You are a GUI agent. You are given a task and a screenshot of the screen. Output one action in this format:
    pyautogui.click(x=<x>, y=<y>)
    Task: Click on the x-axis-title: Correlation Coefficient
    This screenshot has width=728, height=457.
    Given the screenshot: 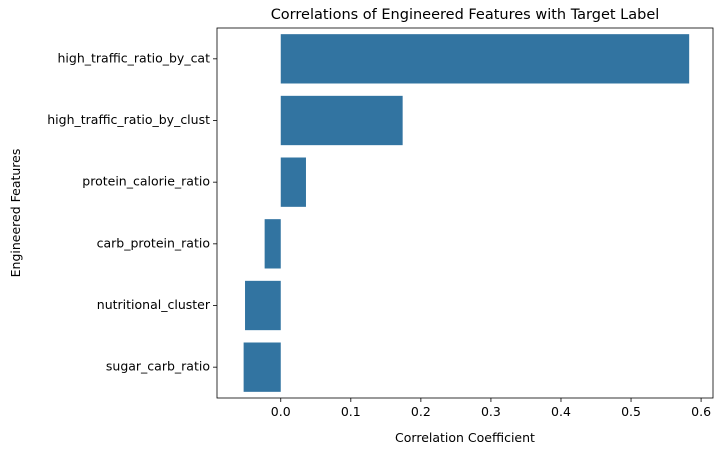 What is the action you would take?
    pyautogui.click(x=465, y=437)
    